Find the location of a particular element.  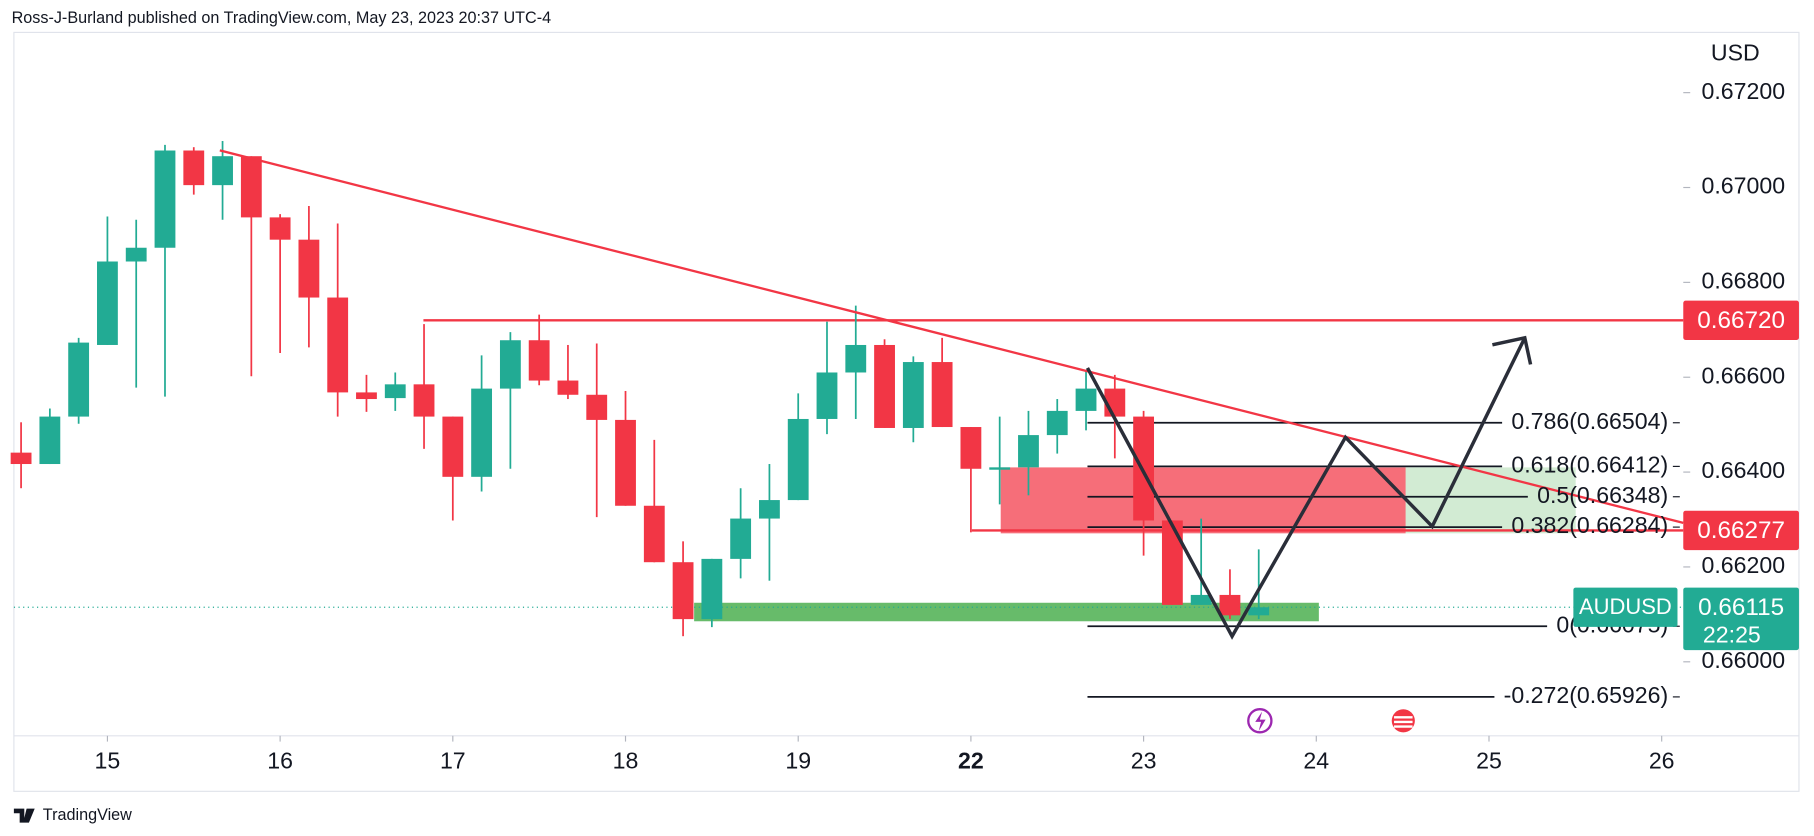

flag-stripes is located at coordinates (1403, 722).